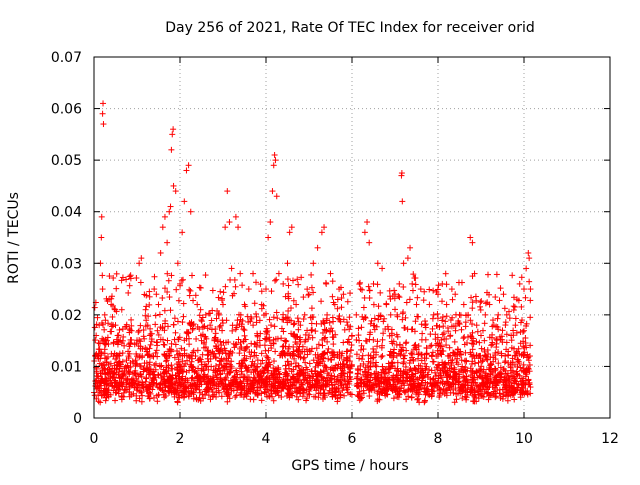 The image size is (640, 485). What do you see at coordinates (349, 466) in the screenshot?
I see `x-axis-label: GPS time / hours` at bounding box center [349, 466].